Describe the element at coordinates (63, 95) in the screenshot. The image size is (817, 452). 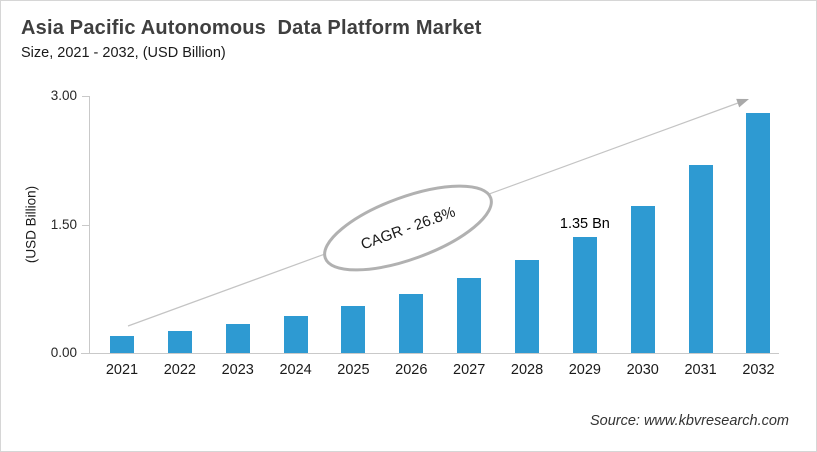
I see `y-axis-tick-label: 3.00` at that location.